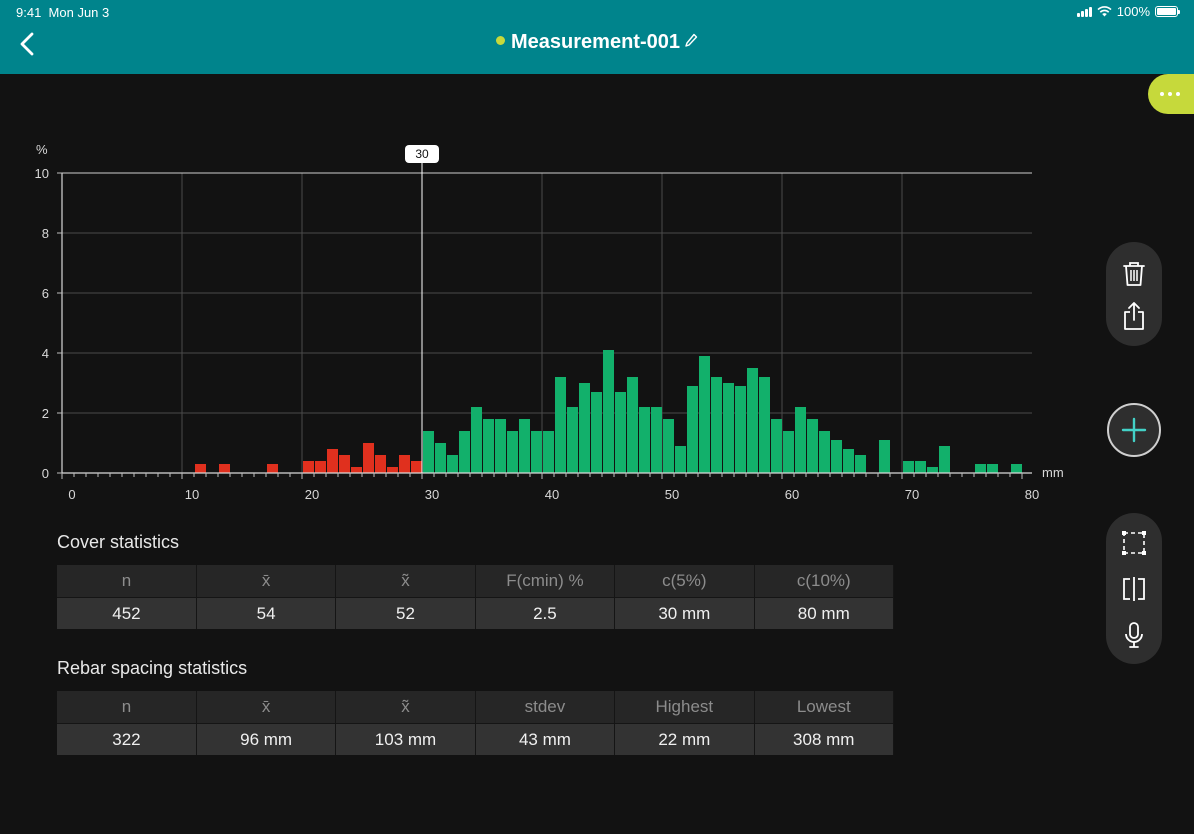 This screenshot has height=834, width=1194. Describe the element at coordinates (45, 353) in the screenshot. I see `y-tick-label: 4` at that location.